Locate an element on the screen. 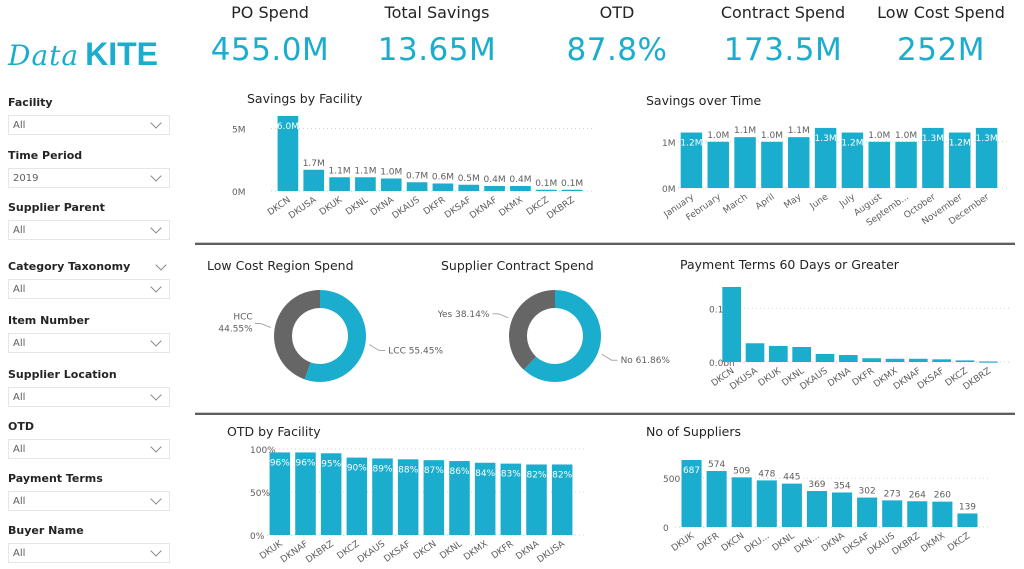 The image size is (1024, 569). x-tick-label: DKBRZ is located at coordinates (906, 544).